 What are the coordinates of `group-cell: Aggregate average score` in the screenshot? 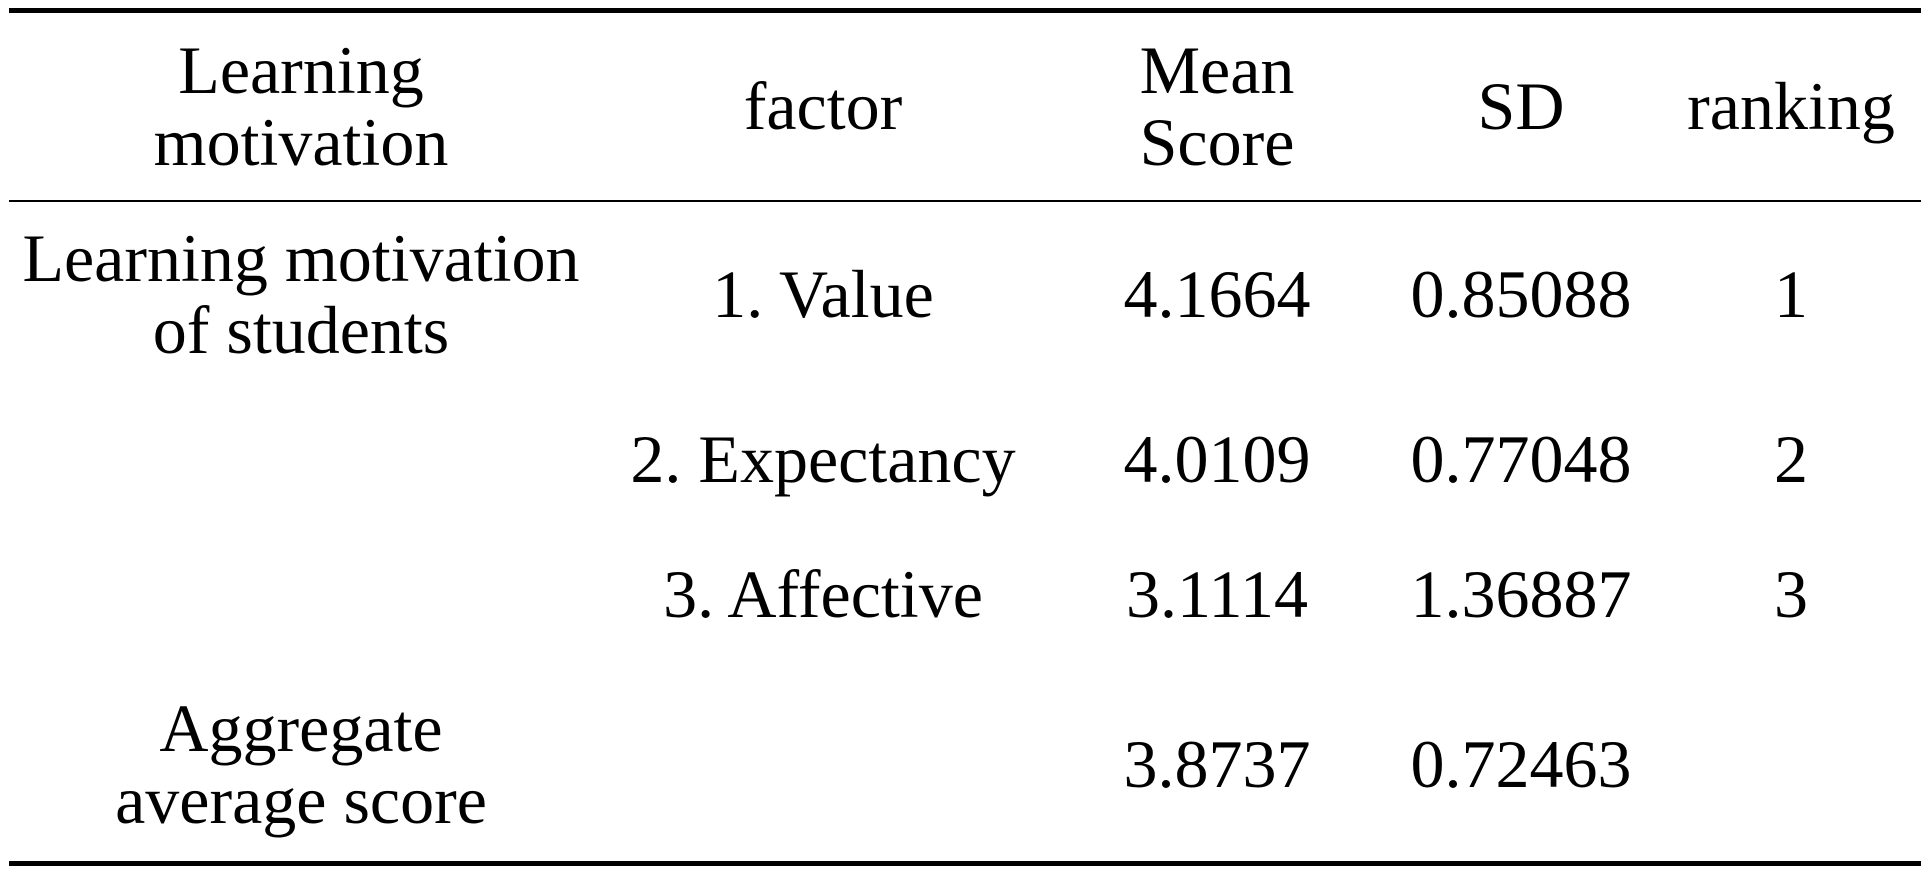 It's located at (301, 766).